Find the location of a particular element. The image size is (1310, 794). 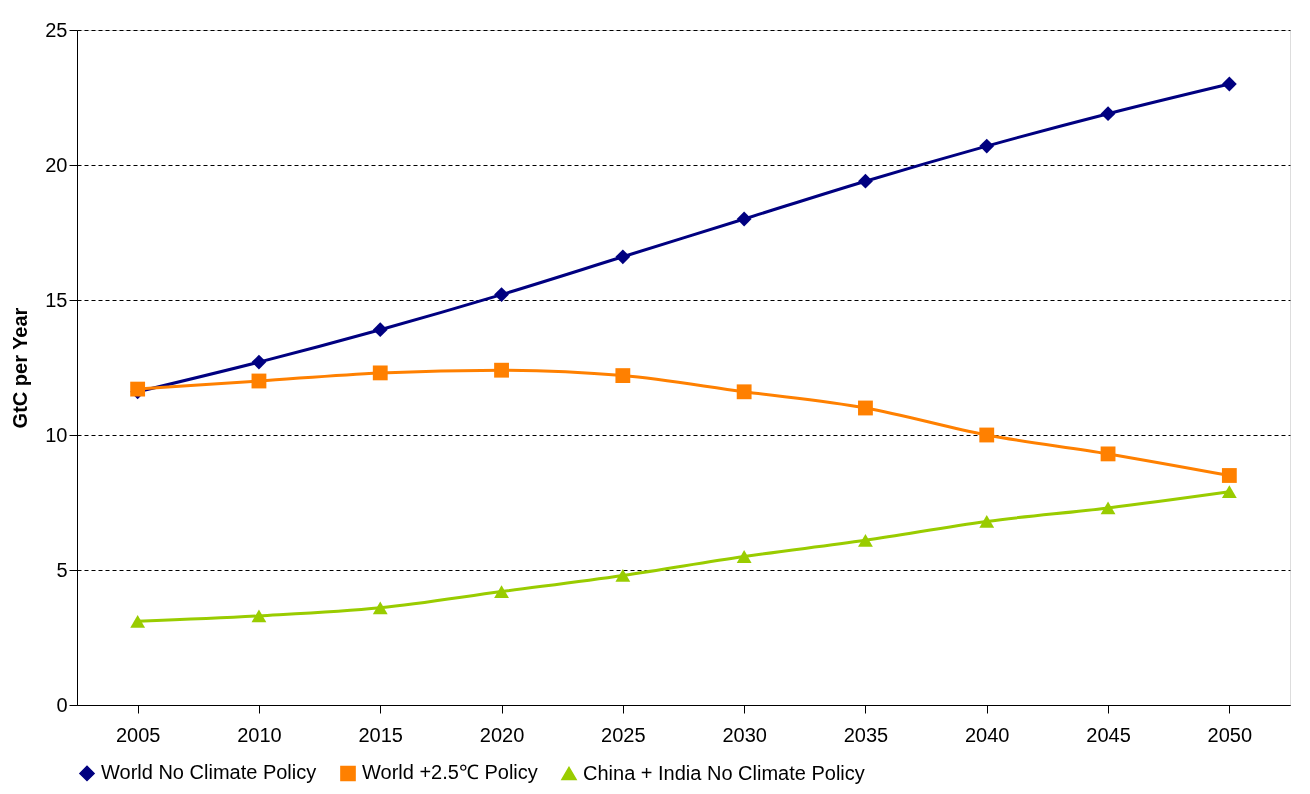

x-tick-label: 2035 is located at coordinates (866, 734).